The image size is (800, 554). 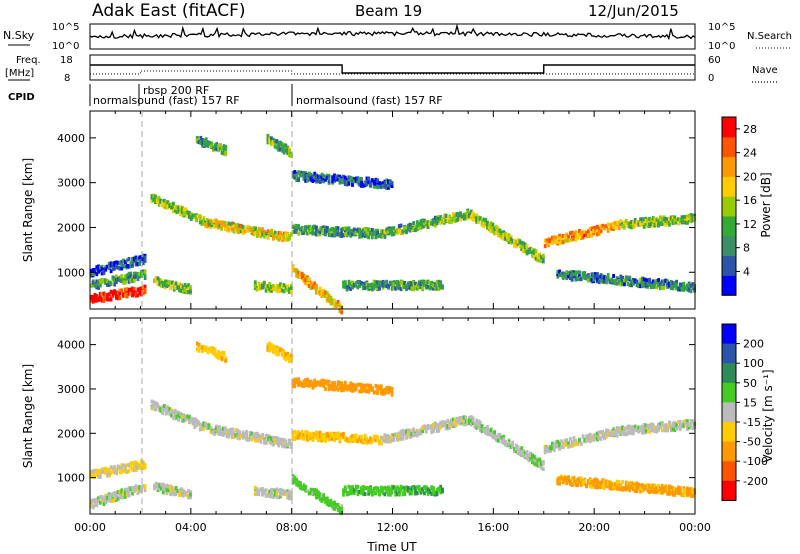 I want to click on velocity-echo-band, so click(x=393, y=490).